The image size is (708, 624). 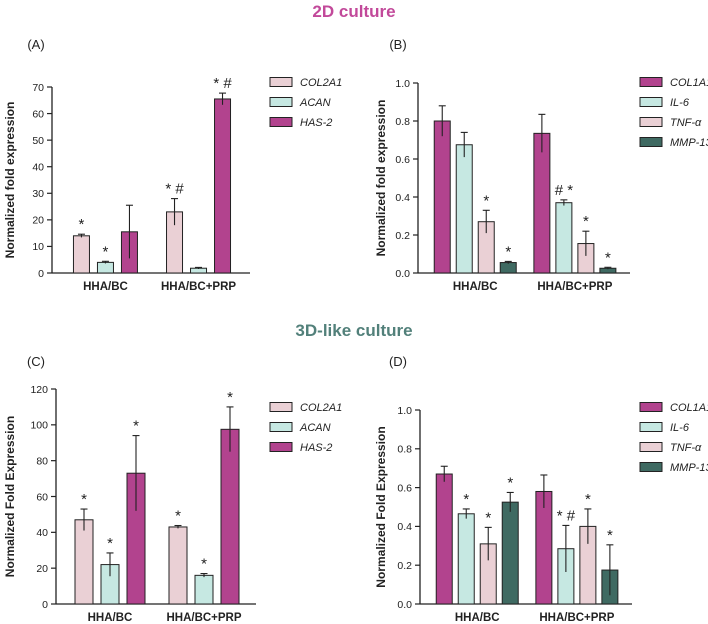 What do you see at coordinates (381, 178) in the screenshot?
I see `y-axis-title: Normalized fold expression` at bounding box center [381, 178].